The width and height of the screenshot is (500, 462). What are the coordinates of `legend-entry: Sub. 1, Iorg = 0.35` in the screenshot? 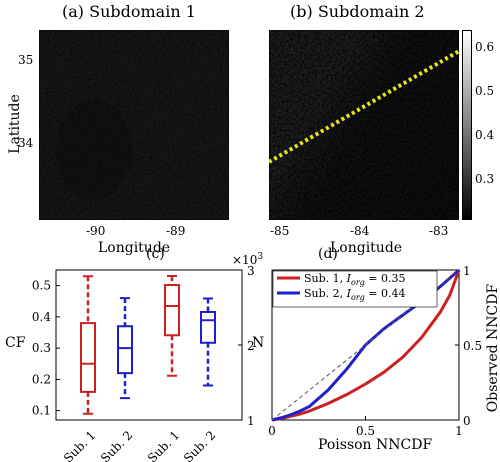 It's located at (354, 279).